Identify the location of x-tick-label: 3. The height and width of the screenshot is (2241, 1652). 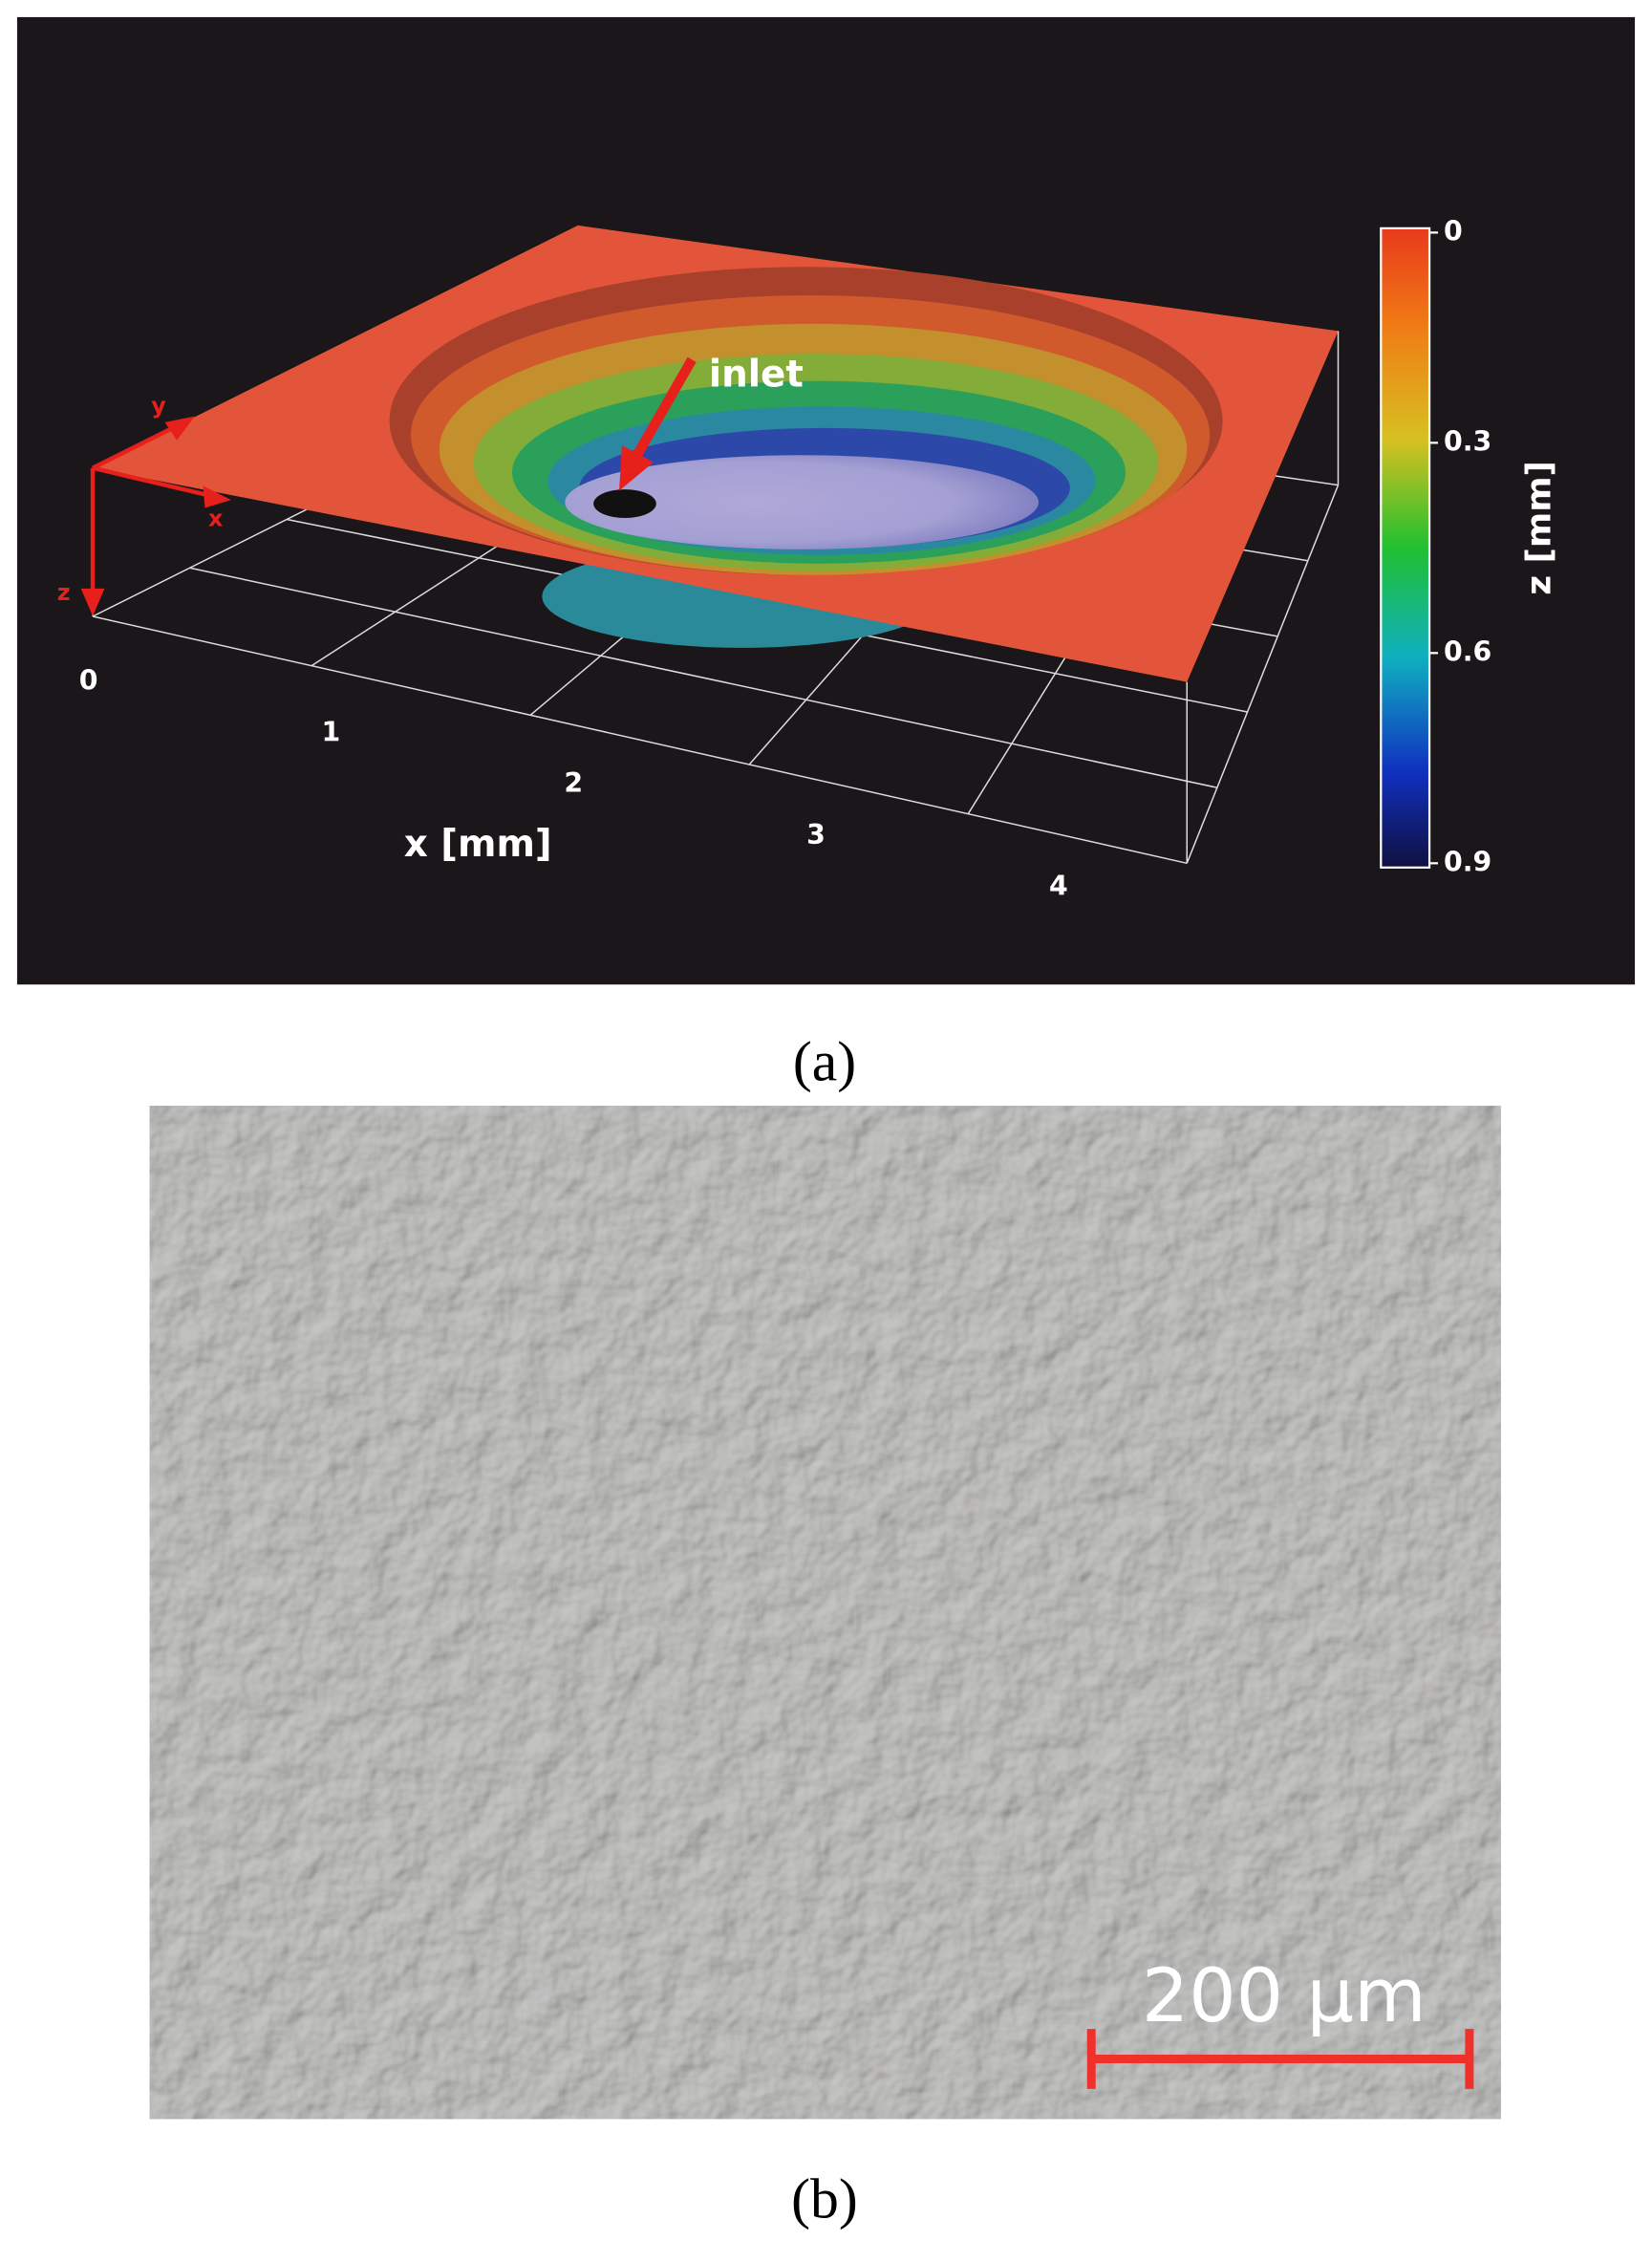
(816, 835).